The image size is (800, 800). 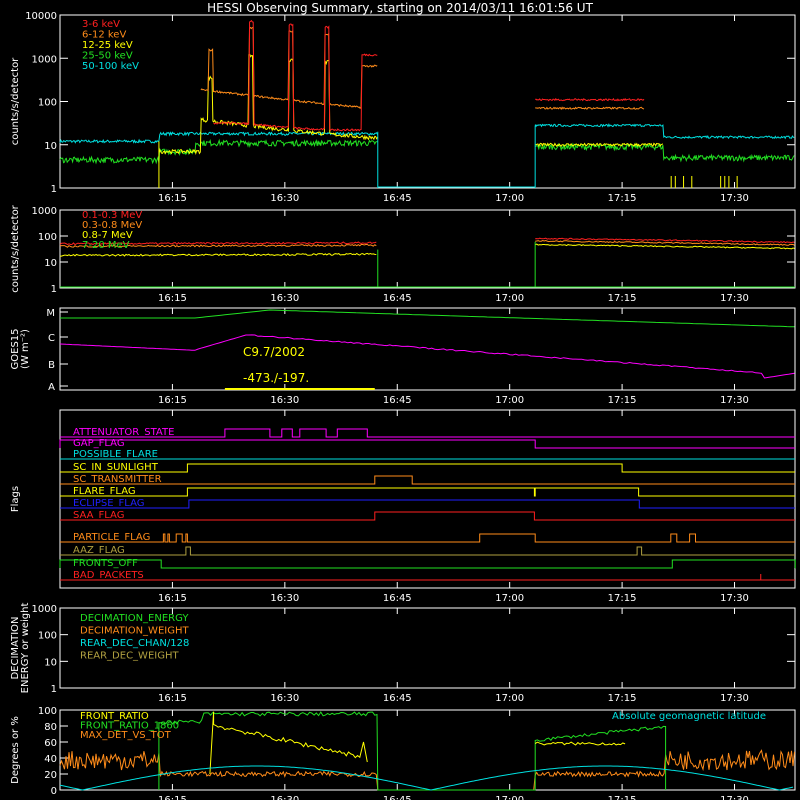 I want to click on legend-entry: 0.3-0.8 MeV, so click(x=112, y=225).